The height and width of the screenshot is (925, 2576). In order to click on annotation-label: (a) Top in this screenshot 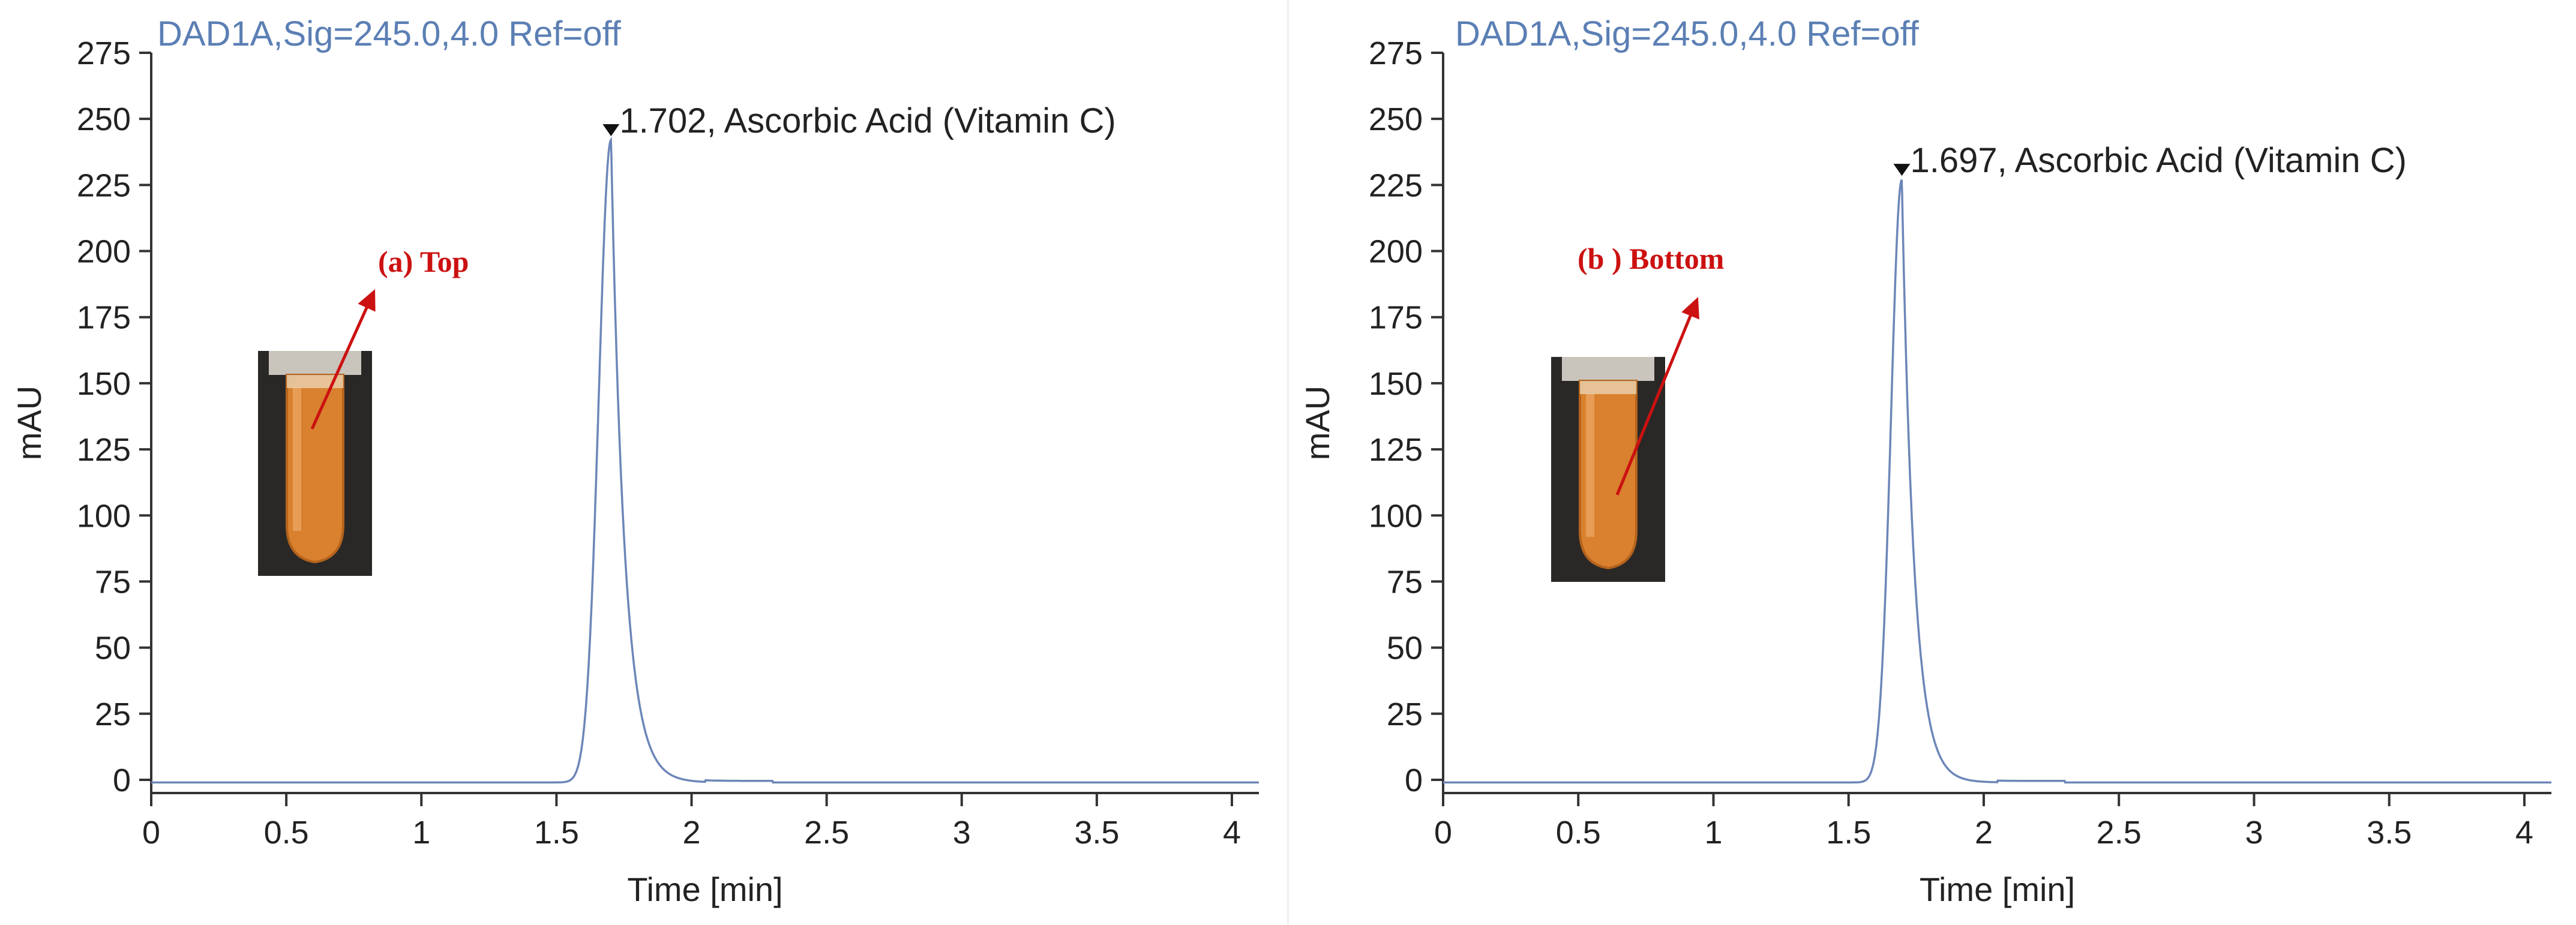, I will do `click(423, 261)`.